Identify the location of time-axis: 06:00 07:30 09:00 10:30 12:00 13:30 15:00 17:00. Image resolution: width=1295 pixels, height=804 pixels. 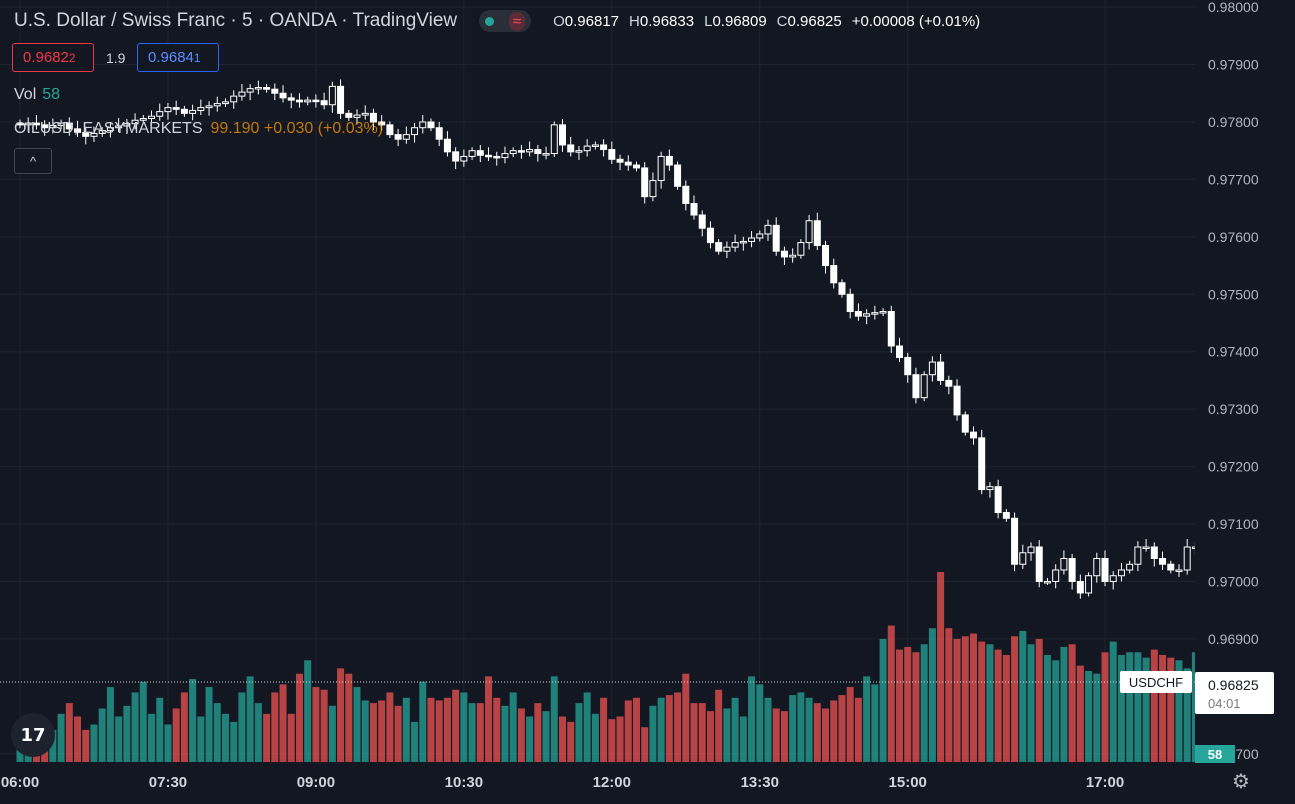
(647, 783).